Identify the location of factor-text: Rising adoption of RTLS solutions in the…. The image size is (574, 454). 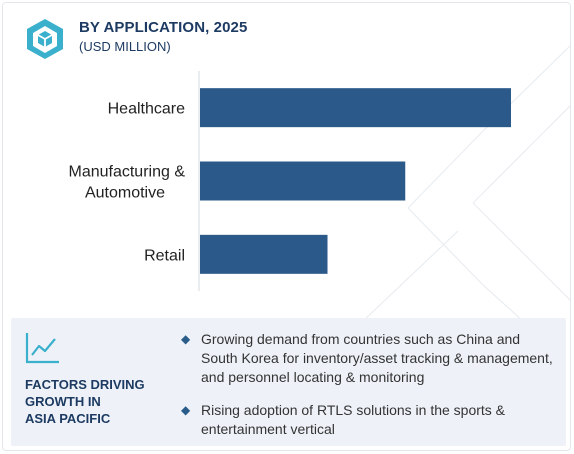
(353, 419).